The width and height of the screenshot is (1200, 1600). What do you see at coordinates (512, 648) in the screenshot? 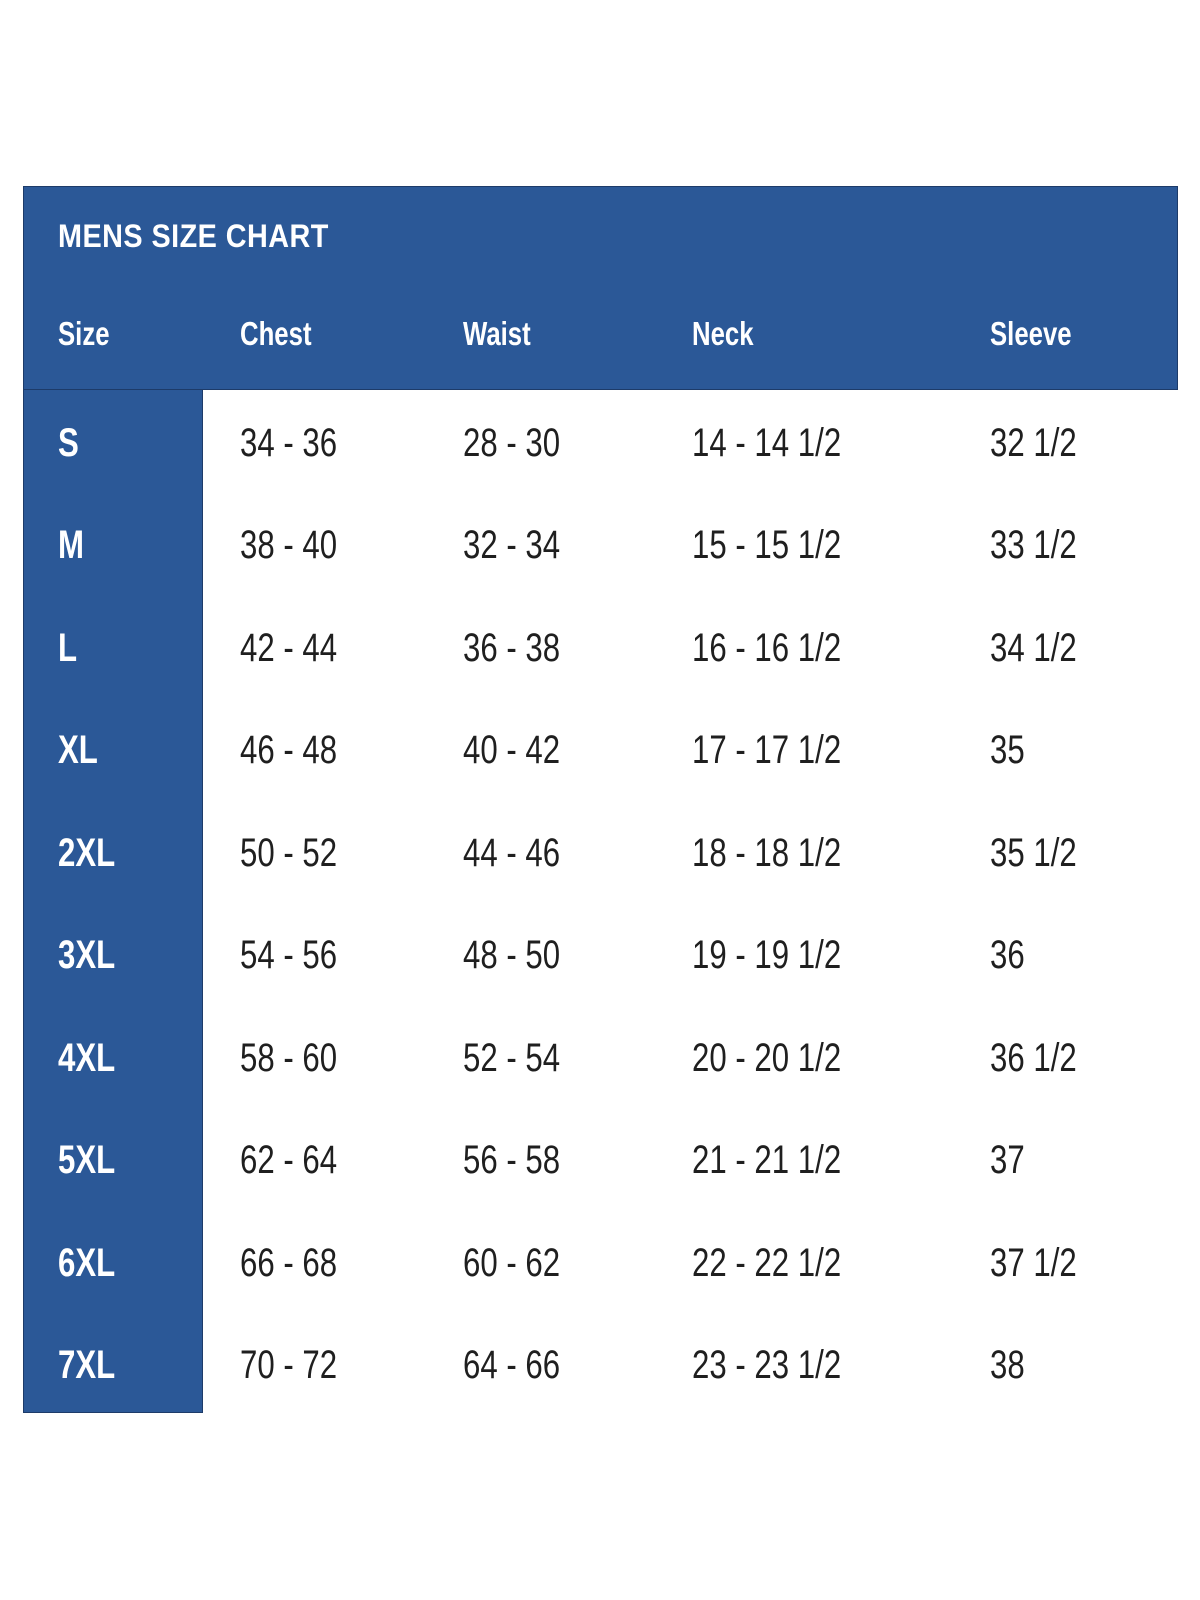
I see `waist-cell: 36 - 38` at bounding box center [512, 648].